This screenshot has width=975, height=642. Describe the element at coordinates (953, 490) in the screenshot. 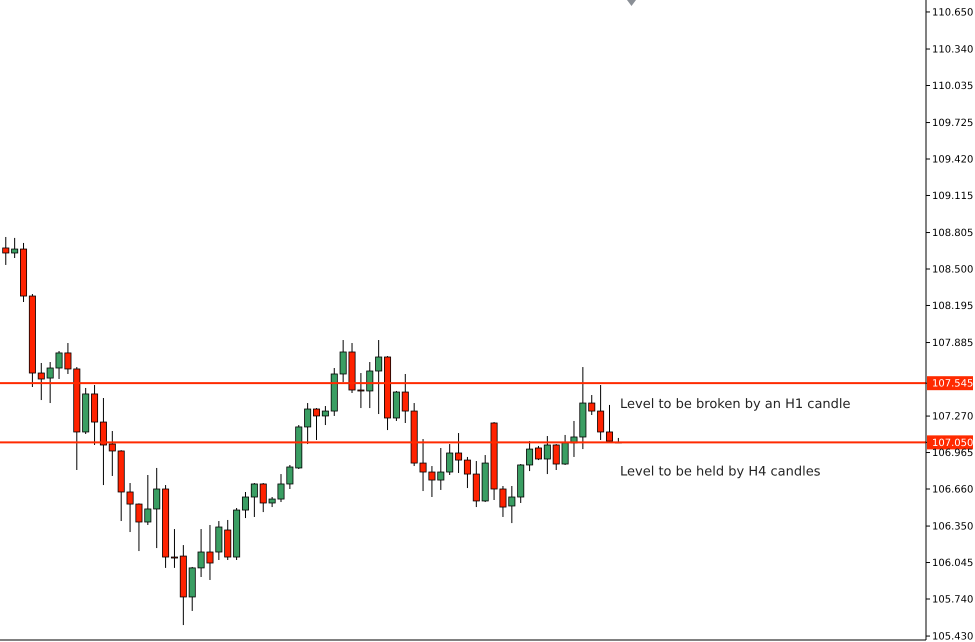

I see `y-tick-label: 106.660` at that location.